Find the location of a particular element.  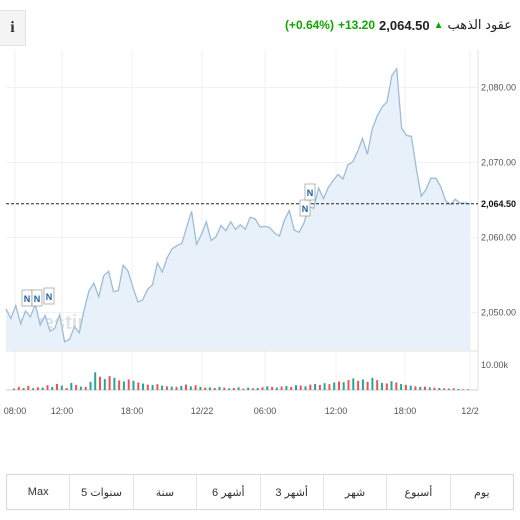

range-tab: يوم is located at coordinates (482, 492).